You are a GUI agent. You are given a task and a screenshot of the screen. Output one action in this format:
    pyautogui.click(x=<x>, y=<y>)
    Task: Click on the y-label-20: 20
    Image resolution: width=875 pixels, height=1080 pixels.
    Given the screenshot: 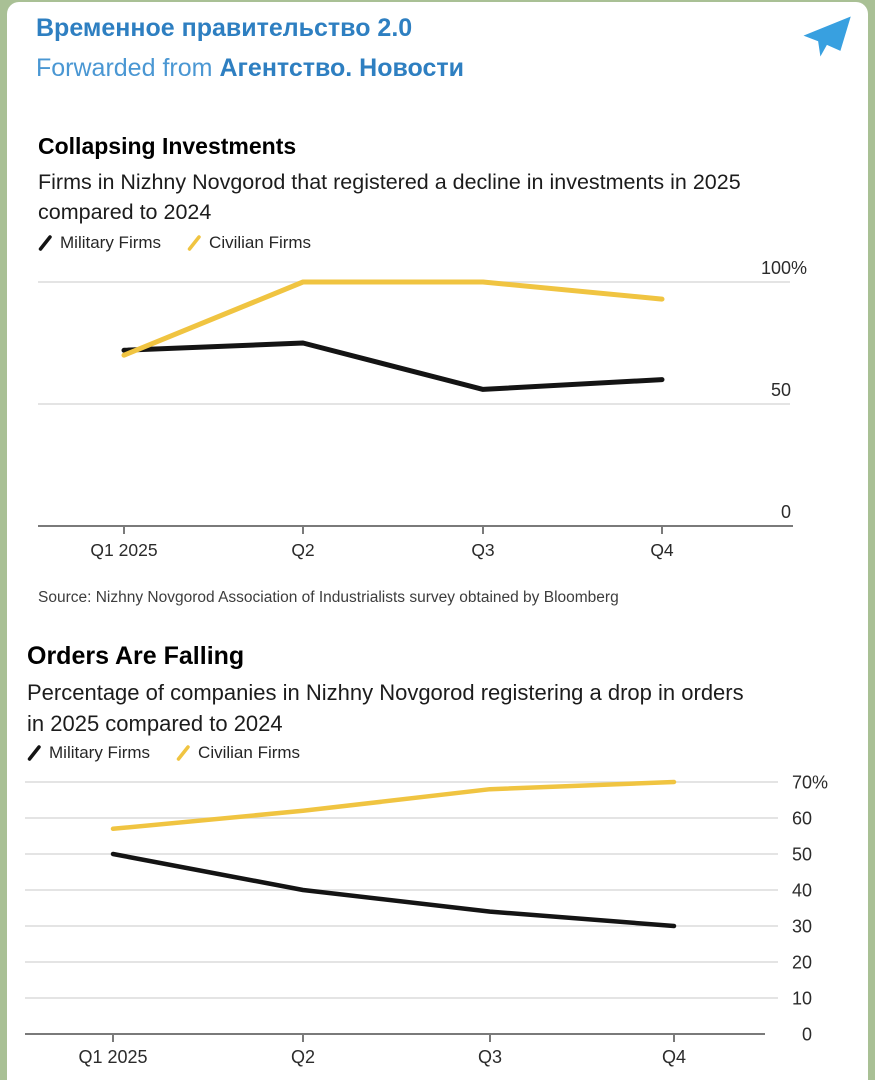 What is the action you would take?
    pyautogui.click(x=802, y=963)
    